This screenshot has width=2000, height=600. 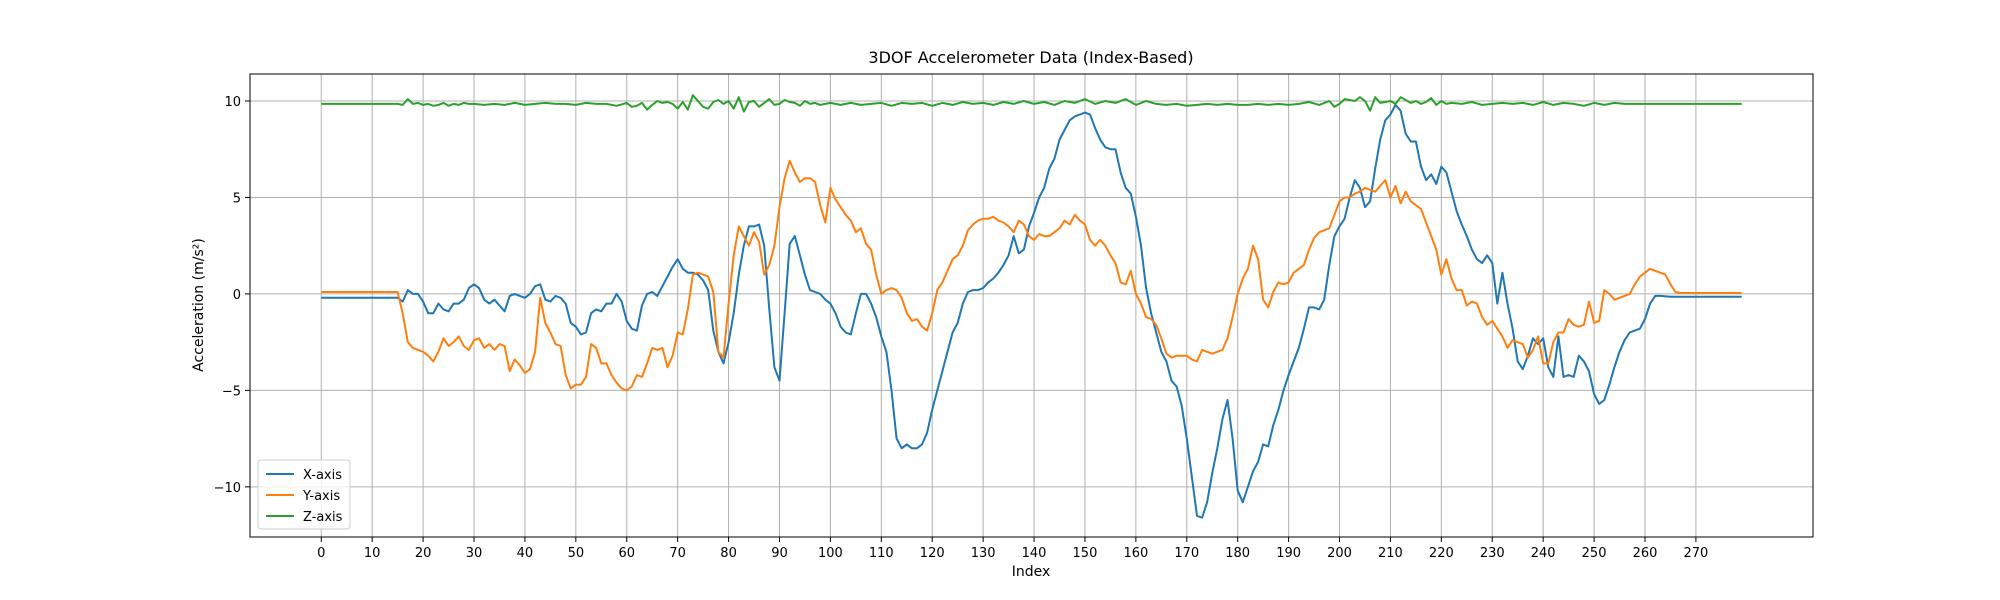 I want to click on x-tick-label: 110, so click(x=881, y=553).